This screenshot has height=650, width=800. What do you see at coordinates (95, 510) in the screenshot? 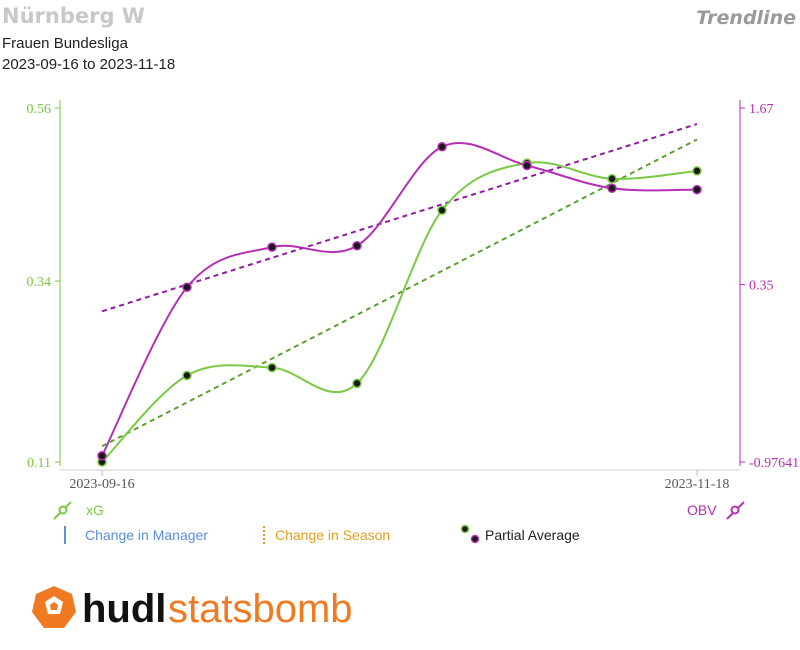
I see `legend-xg-label: xG` at bounding box center [95, 510].